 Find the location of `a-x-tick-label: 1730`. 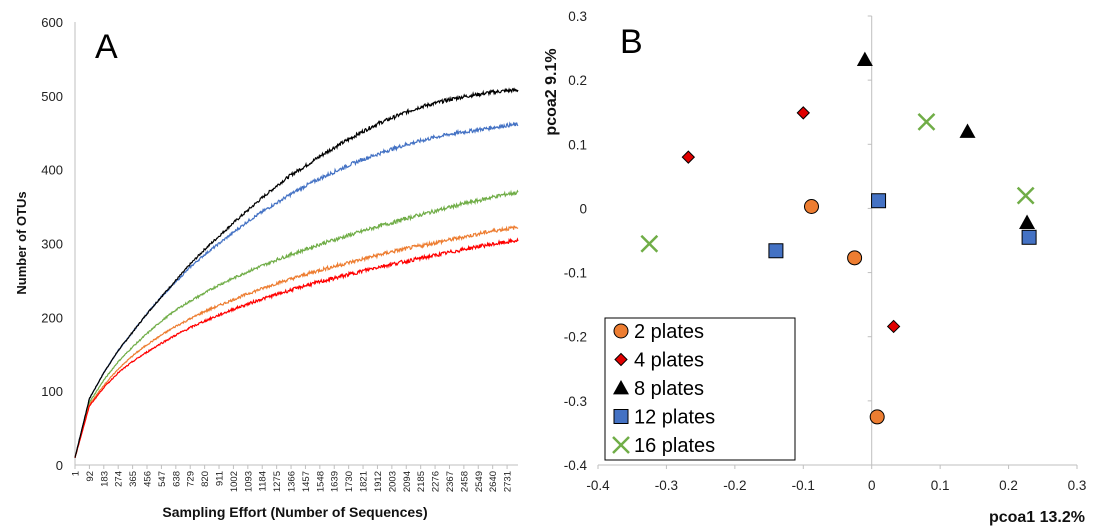

a-x-tick-label: 1730 is located at coordinates (349, 481).